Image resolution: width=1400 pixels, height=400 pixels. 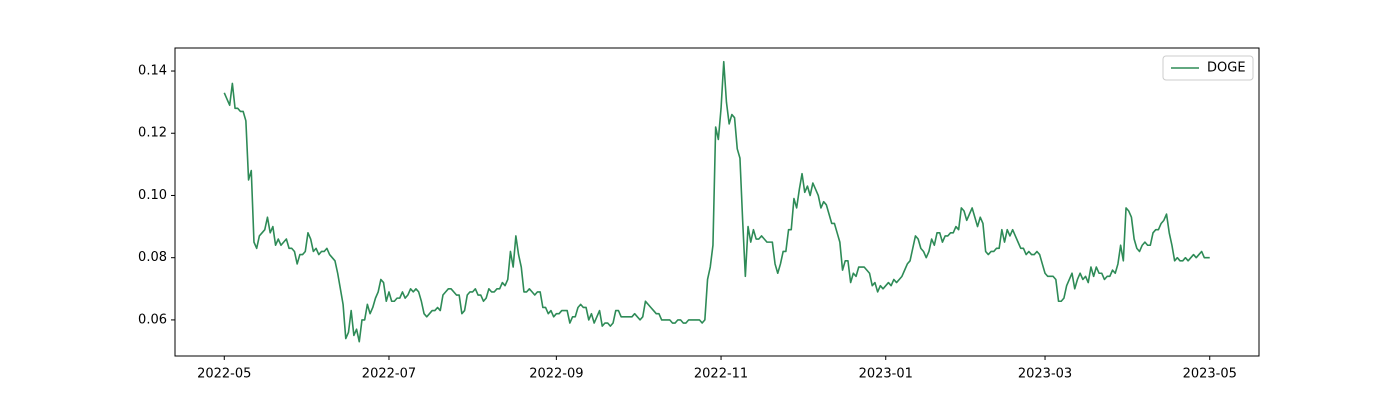 What do you see at coordinates (152, 71) in the screenshot?
I see `y-tick-label: 0.14` at bounding box center [152, 71].